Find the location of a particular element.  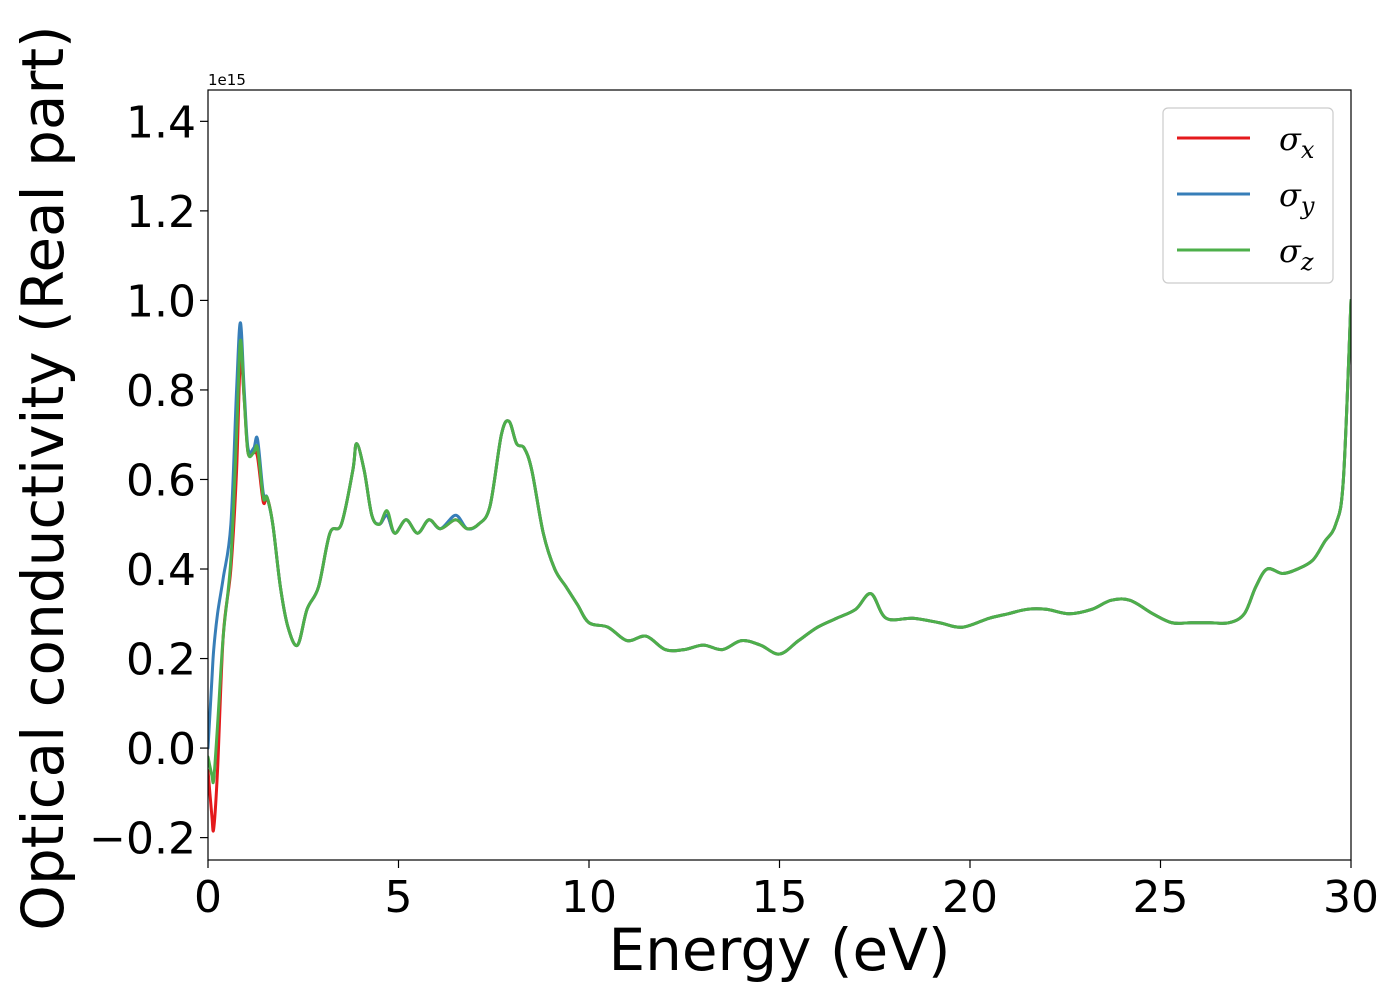

x-tick-label: 5 is located at coordinates (399, 897).